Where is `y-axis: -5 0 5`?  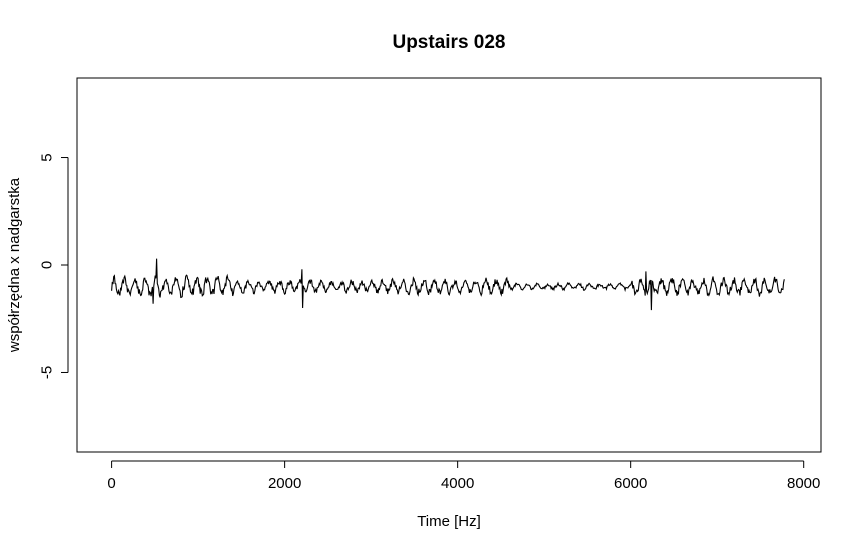
y-axis: -5 0 5 is located at coordinates (54, 266).